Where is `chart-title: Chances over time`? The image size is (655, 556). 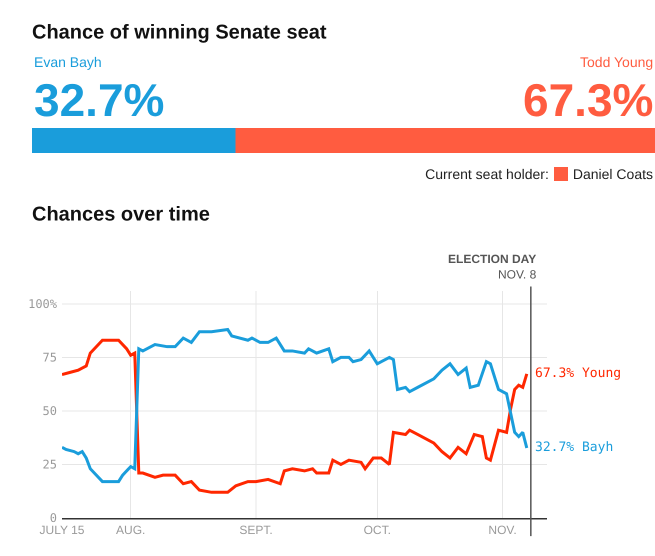 chart-title: Chances over time is located at coordinates (121, 214).